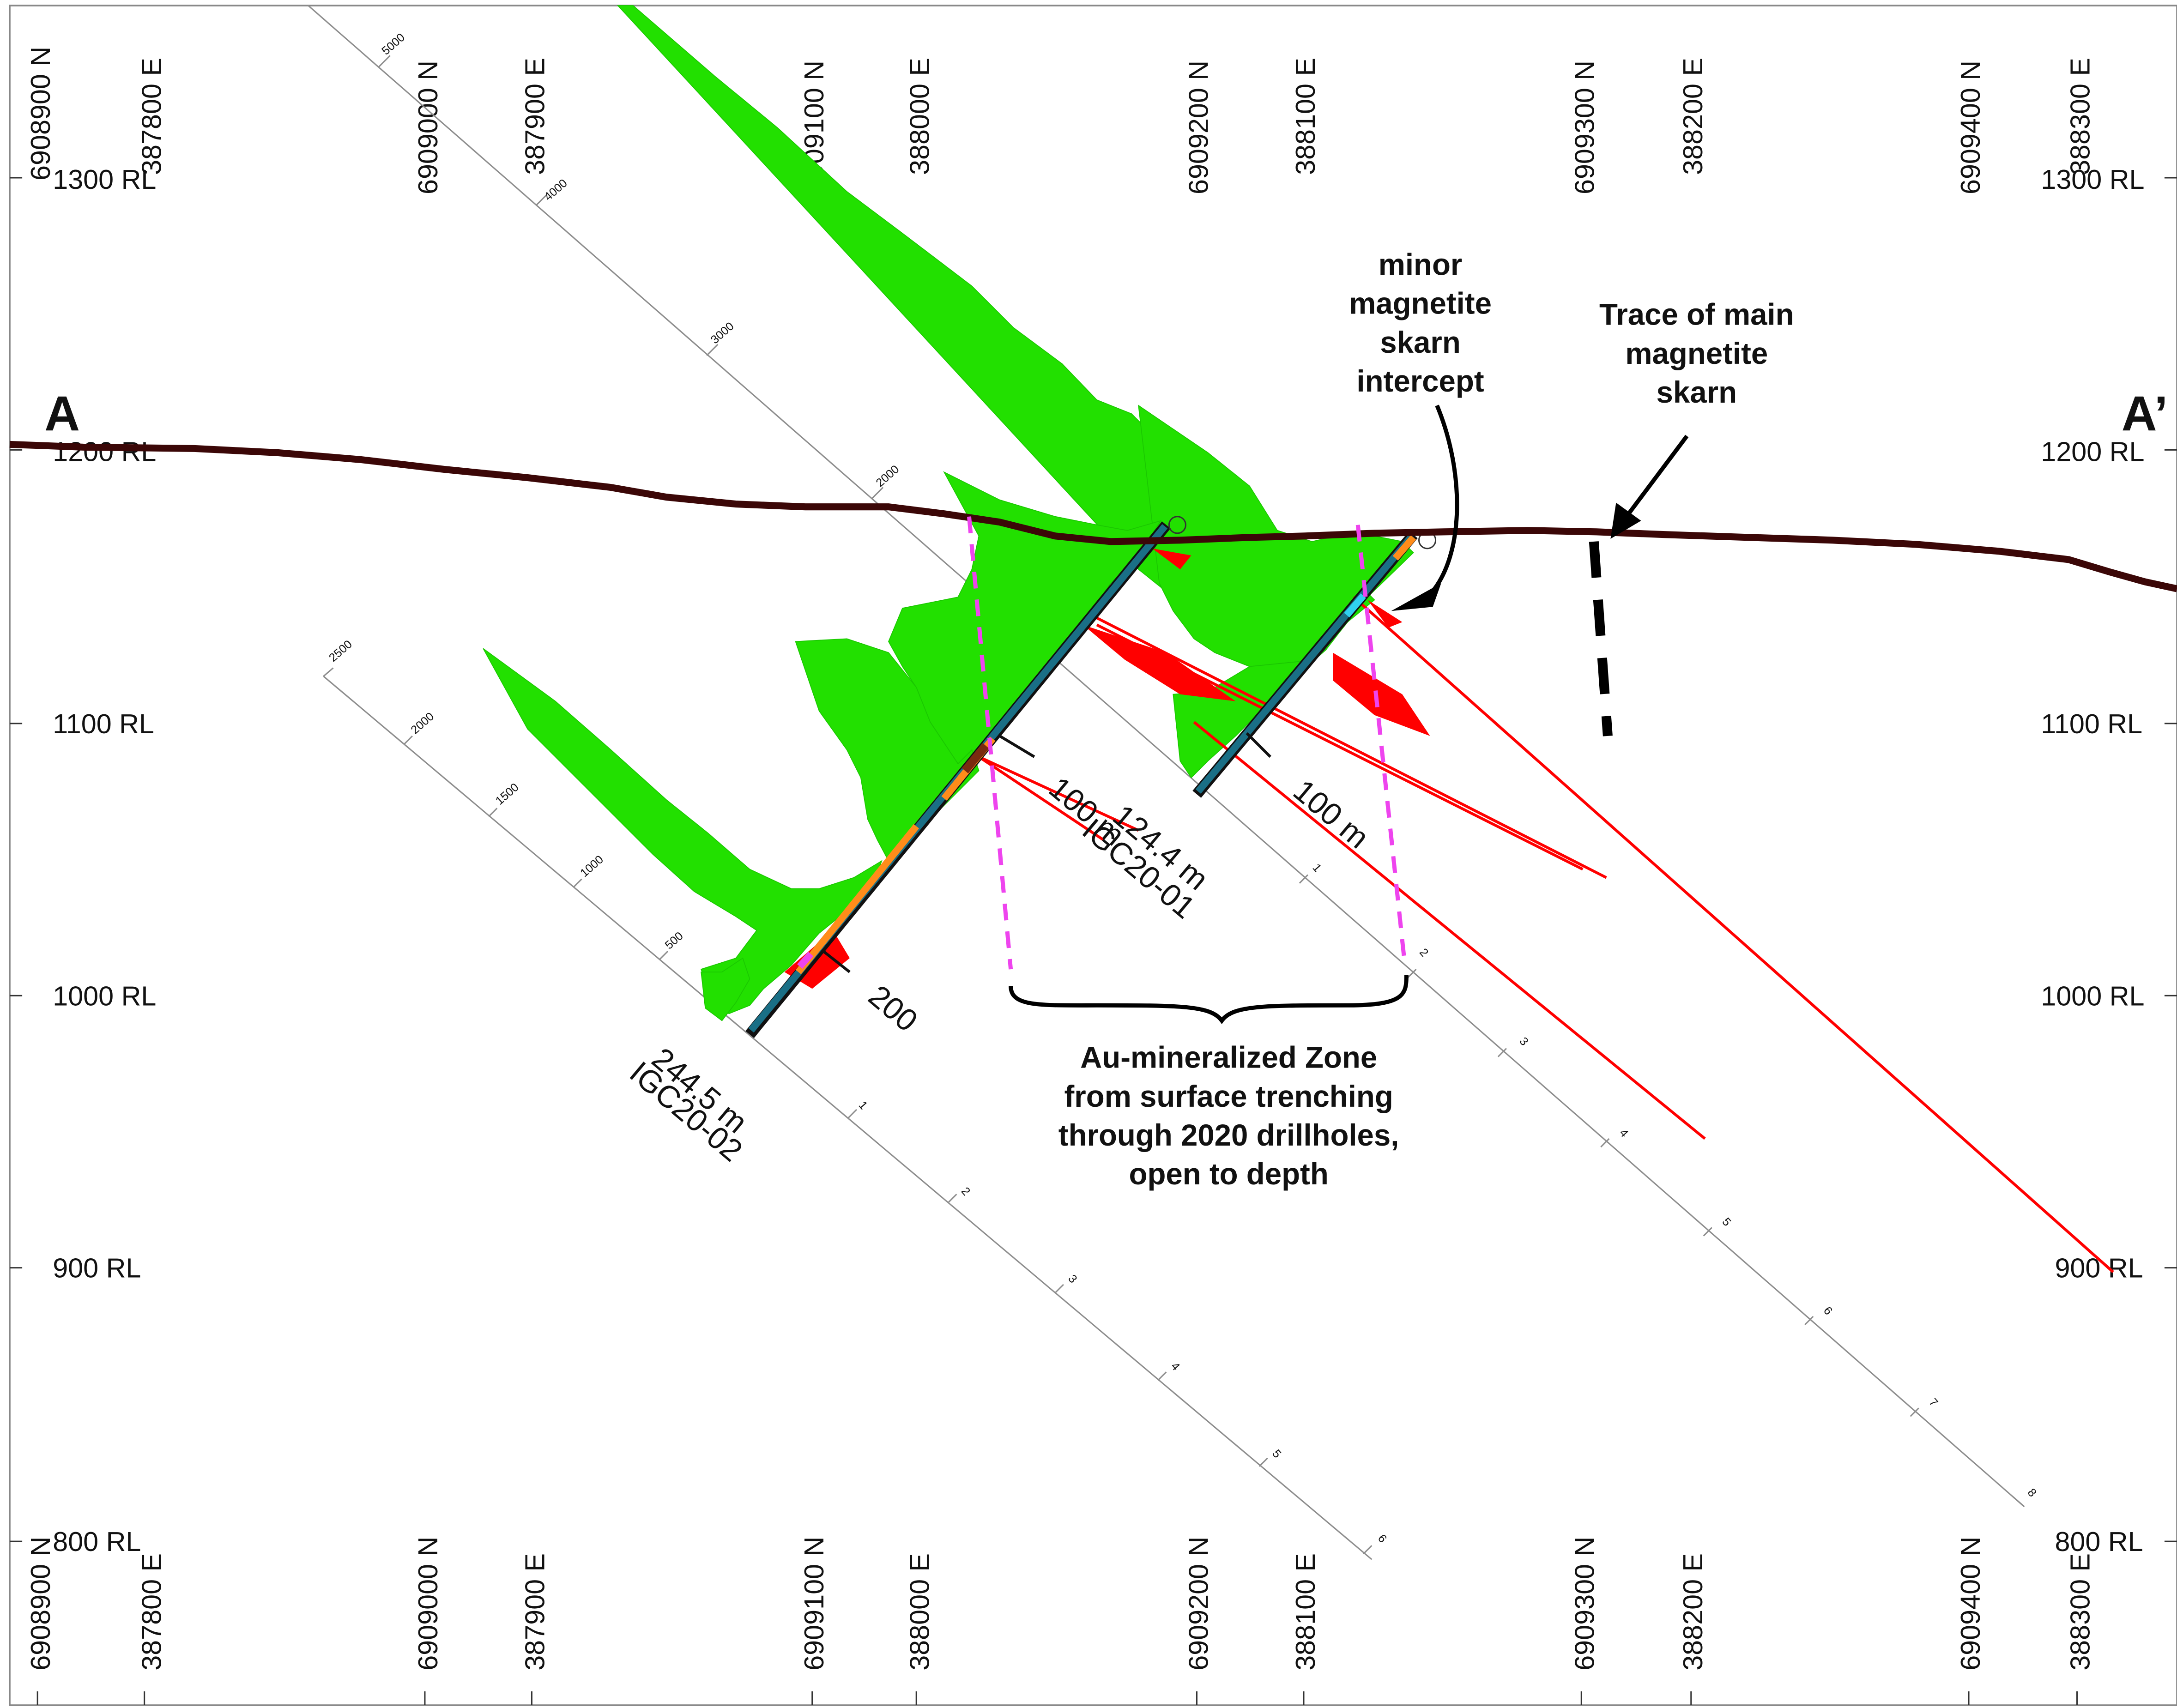 This screenshot has height=1708, width=2177. Describe the element at coordinates (1305, 116) in the screenshot. I see `grid-label-easting: 388100 E` at that location.